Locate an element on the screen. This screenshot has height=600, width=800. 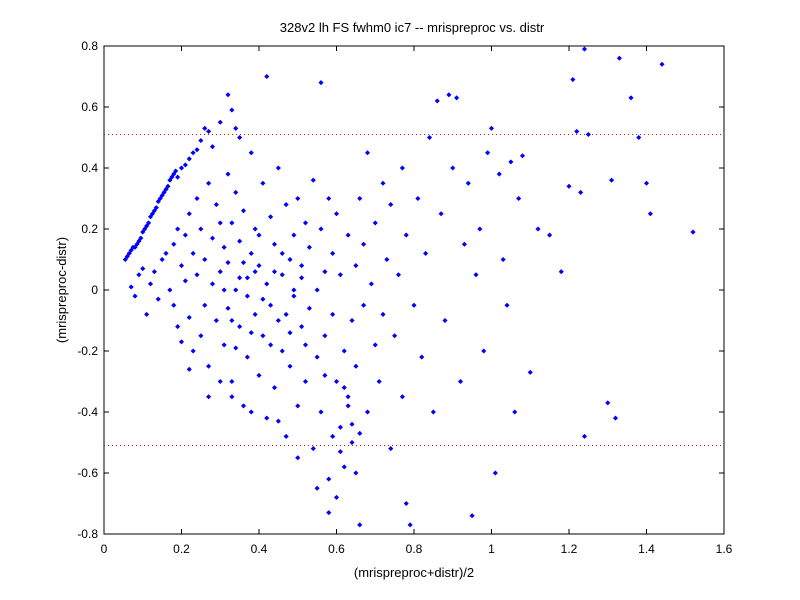
x-tick-label: 1.6 is located at coordinates (724, 549).